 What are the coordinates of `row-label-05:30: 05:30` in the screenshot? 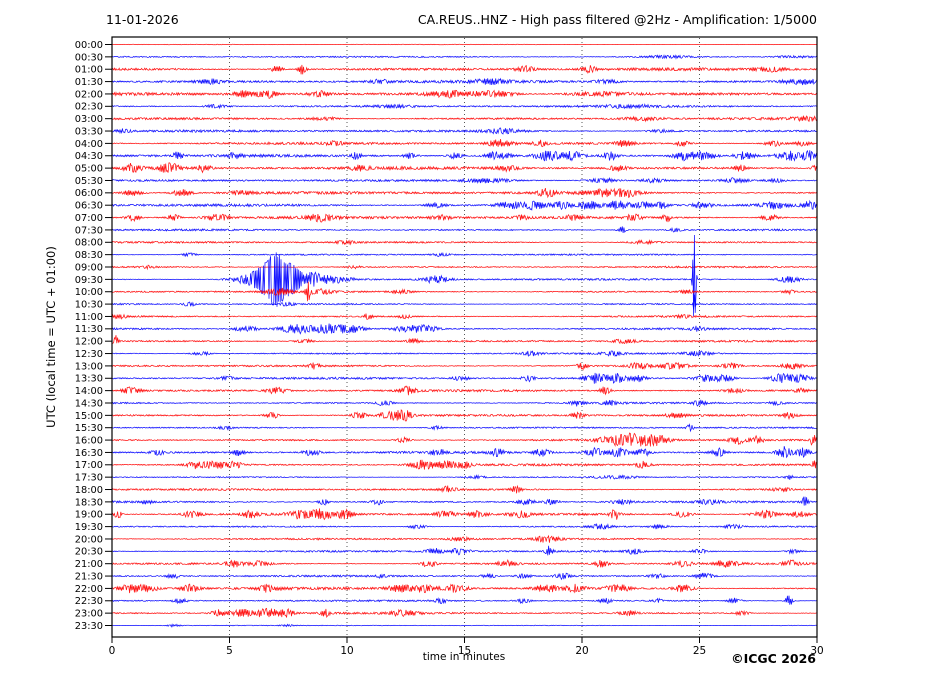 It's located at (89, 181).